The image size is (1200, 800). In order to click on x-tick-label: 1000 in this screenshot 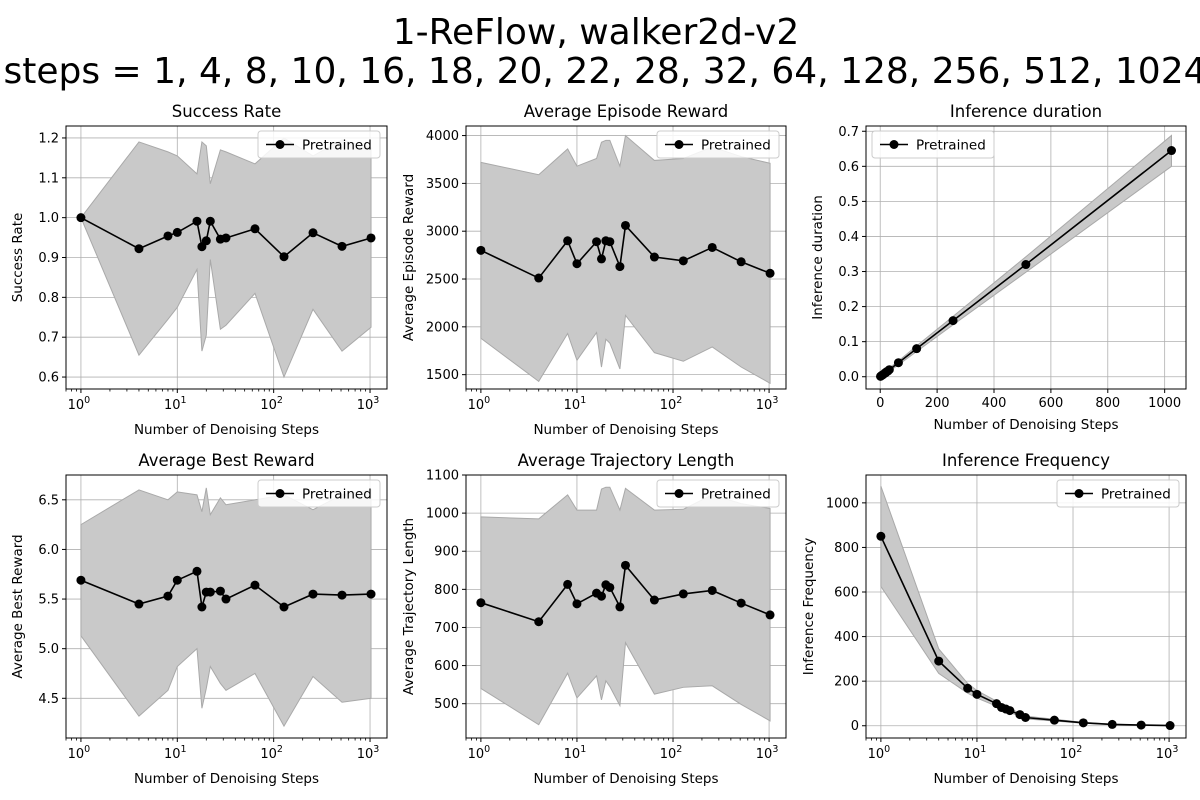, I will do `click(1164, 403)`.